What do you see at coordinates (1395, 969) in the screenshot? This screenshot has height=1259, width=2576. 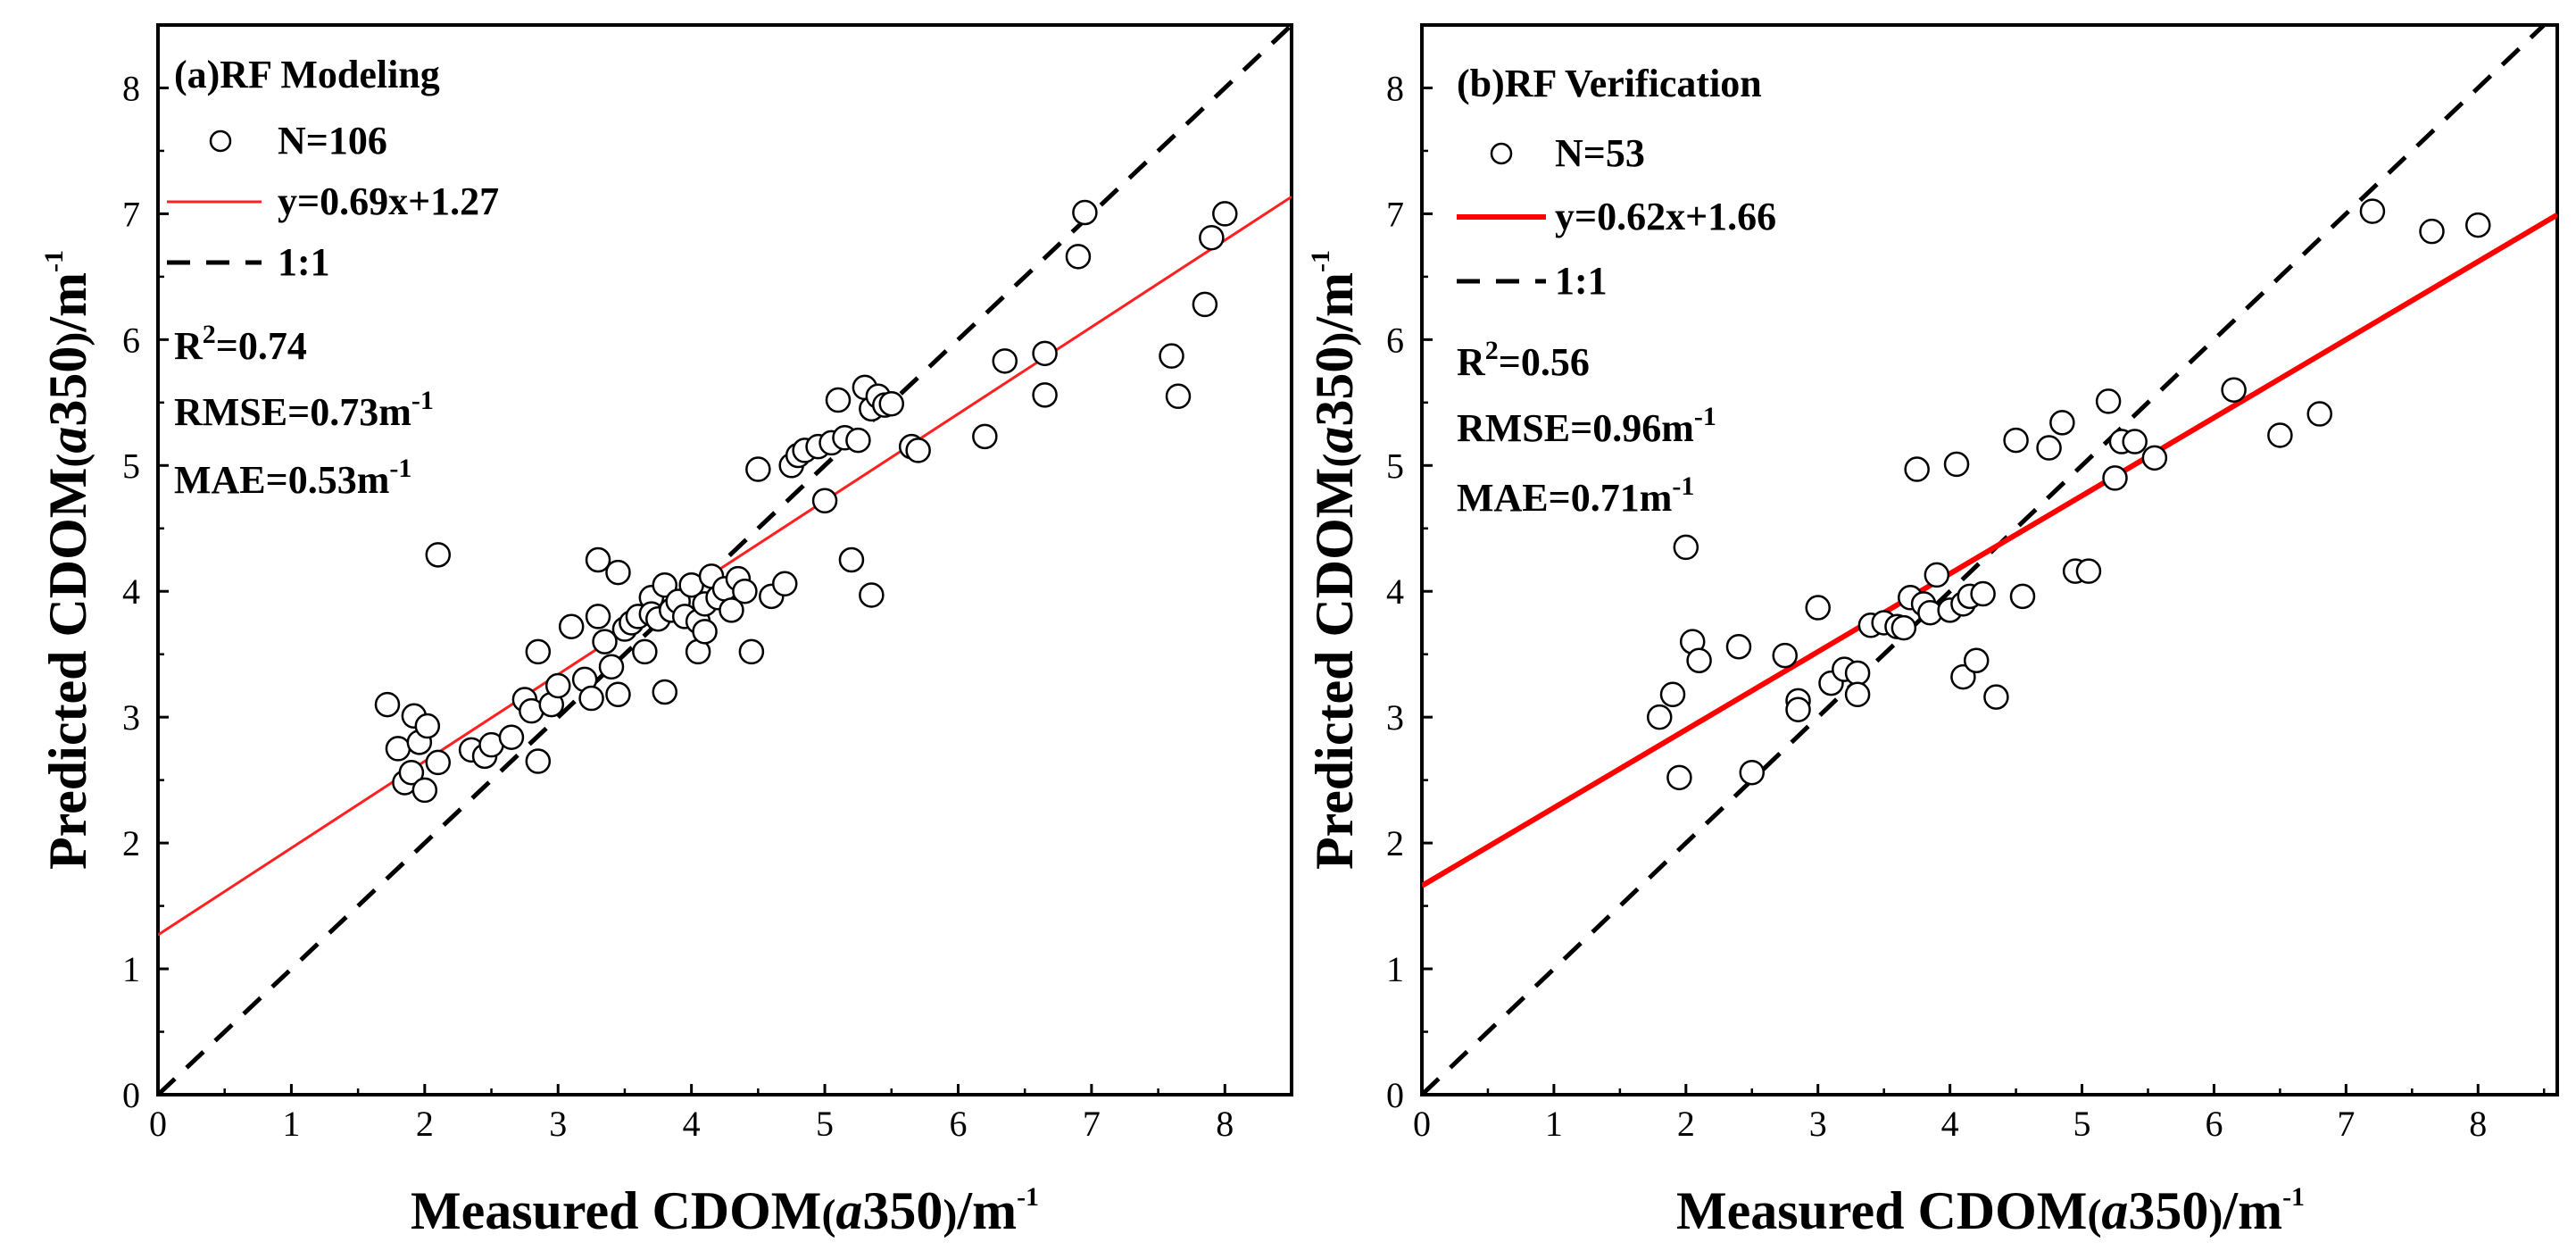 I see `y-tick-label-b: 1` at bounding box center [1395, 969].